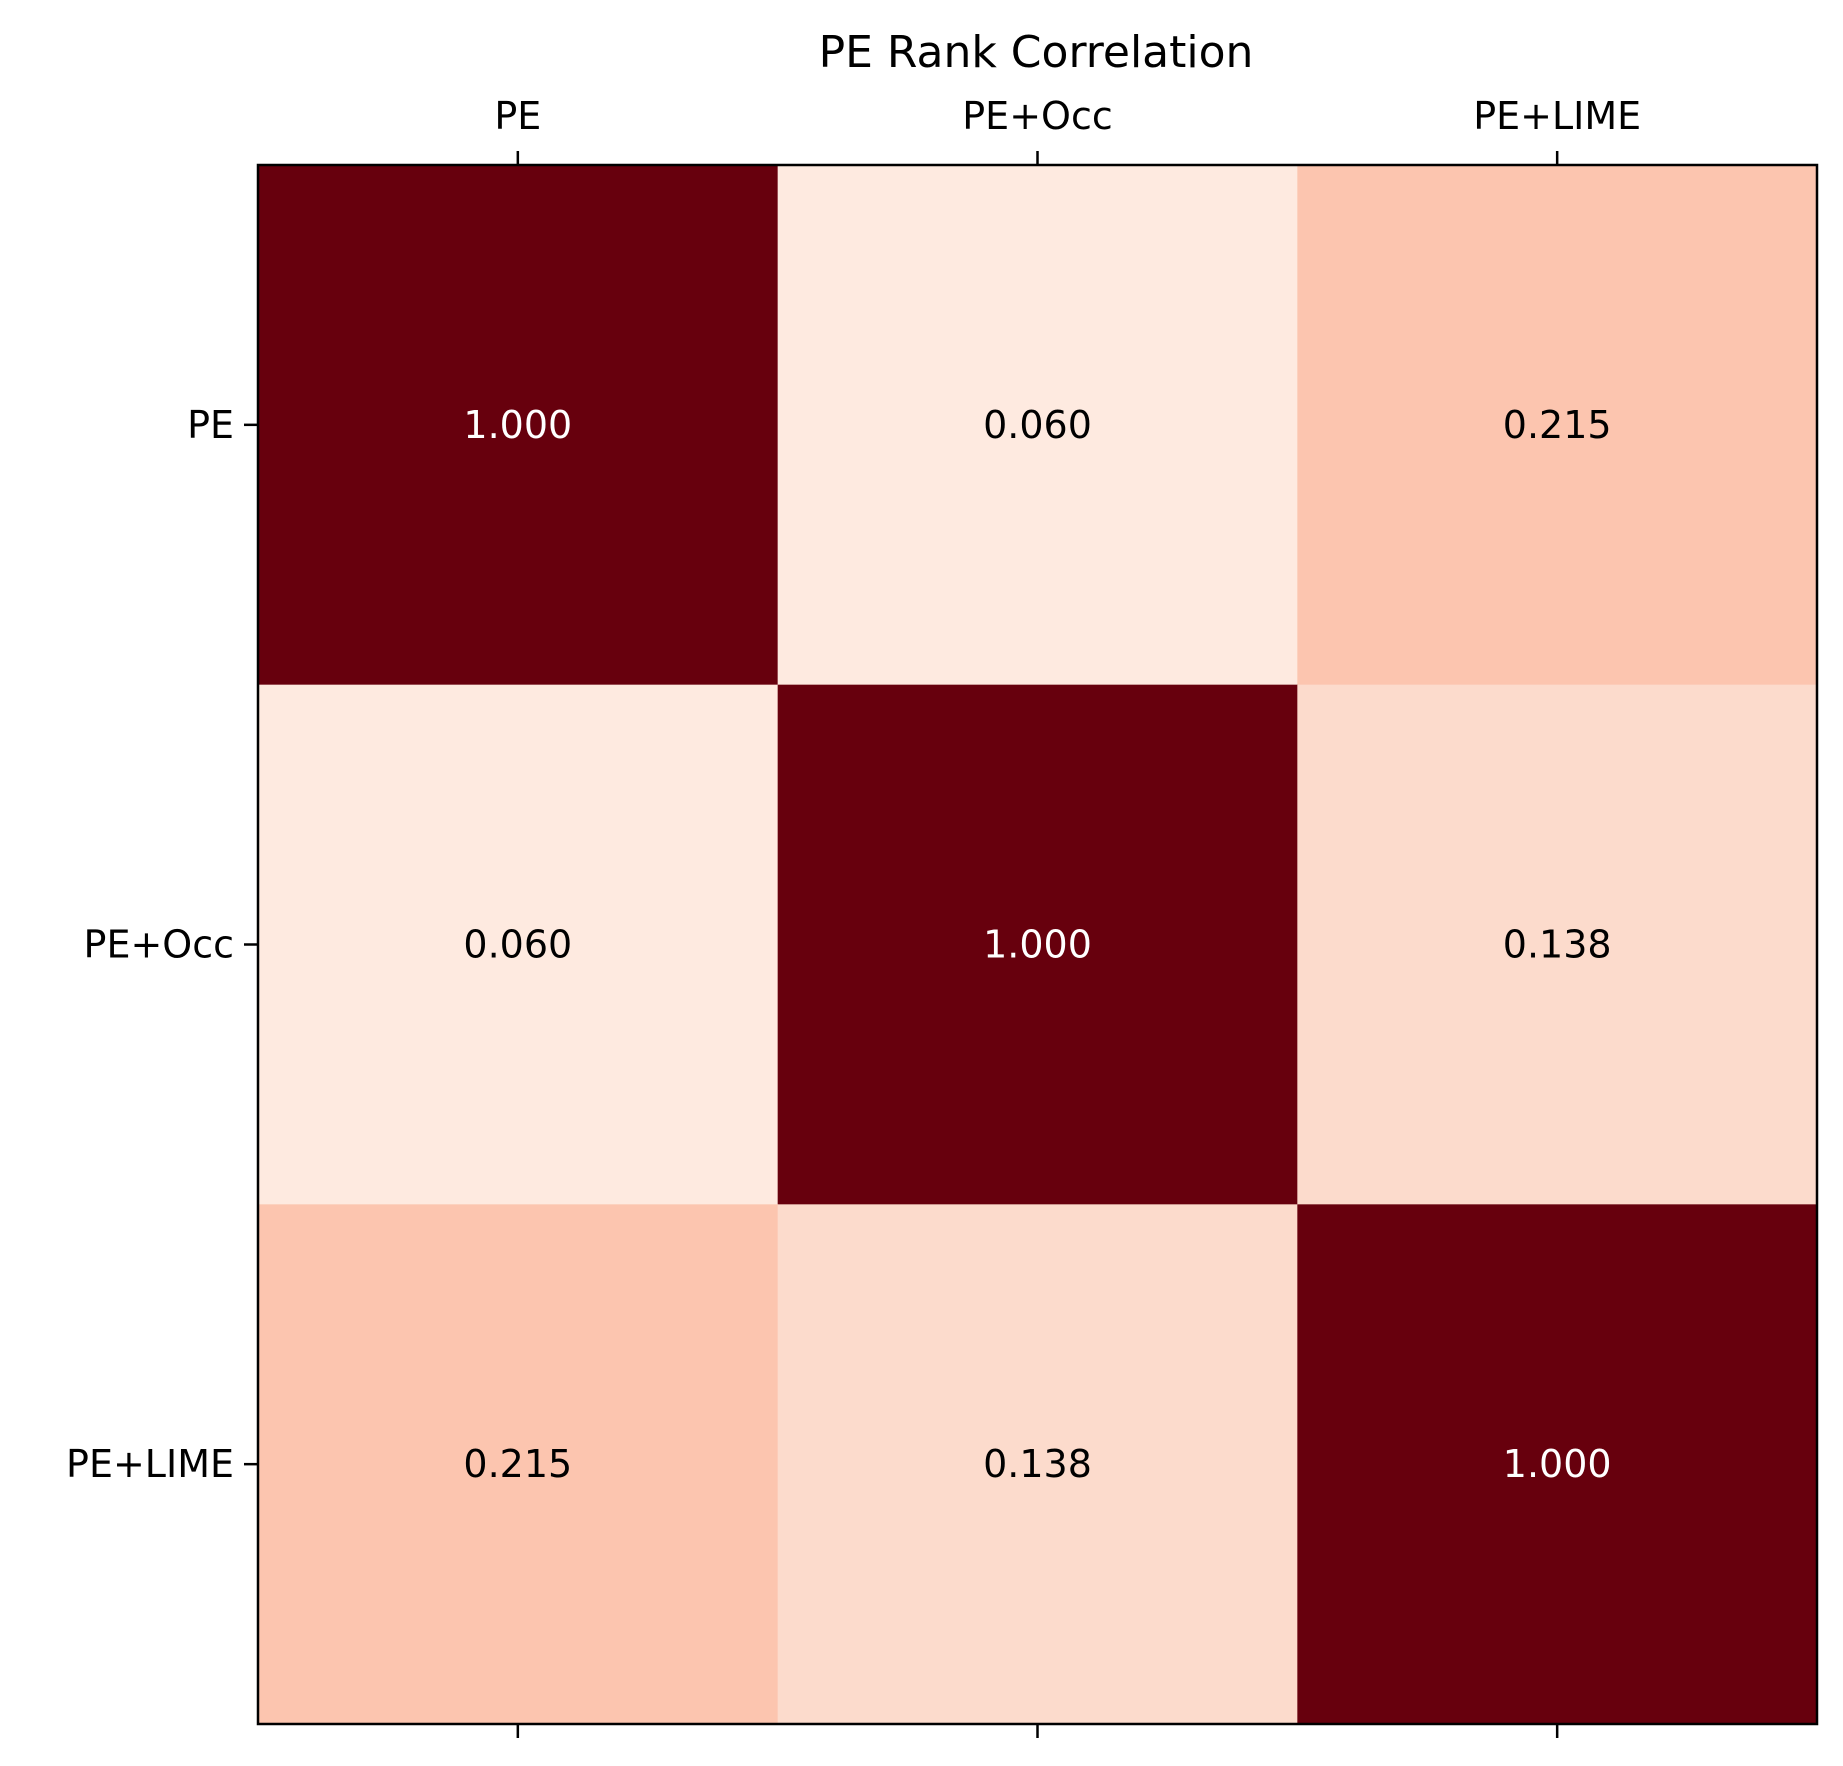 The width and height of the screenshot is (1843, 1766). Describe the element at coordinates (210, 425) in the screenshot. I see `y-tick-label-0: PE` at that location.